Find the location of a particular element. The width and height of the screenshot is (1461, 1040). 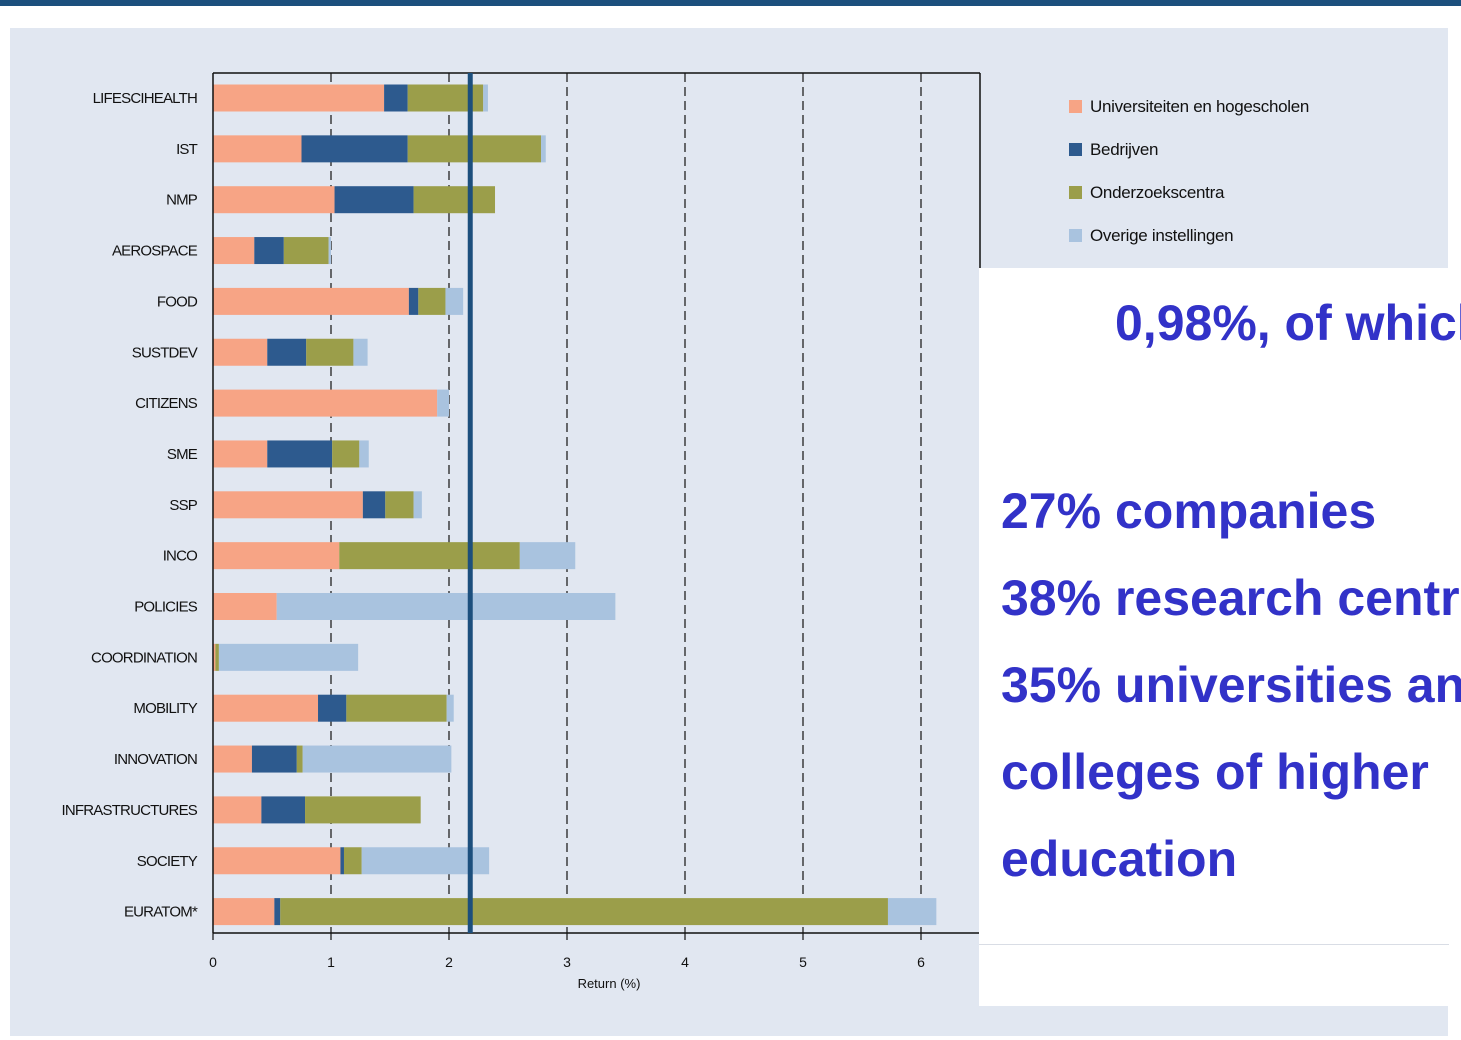

legend-label: Onderzoekscentra is located at coordinates (1157, 192).